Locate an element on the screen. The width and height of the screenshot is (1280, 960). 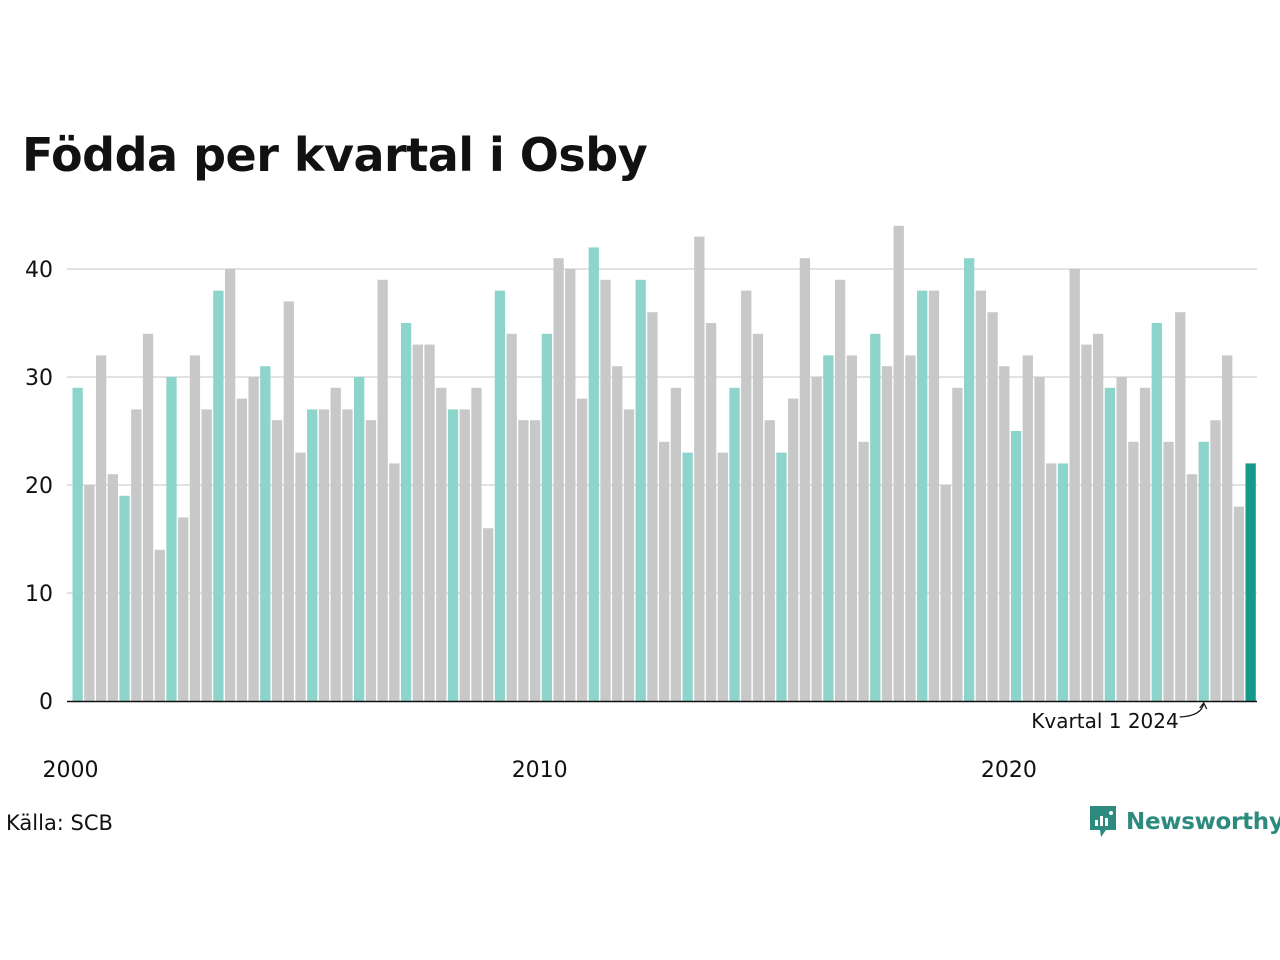
y-tick-label: 10 is located at coordinates (39, 594).